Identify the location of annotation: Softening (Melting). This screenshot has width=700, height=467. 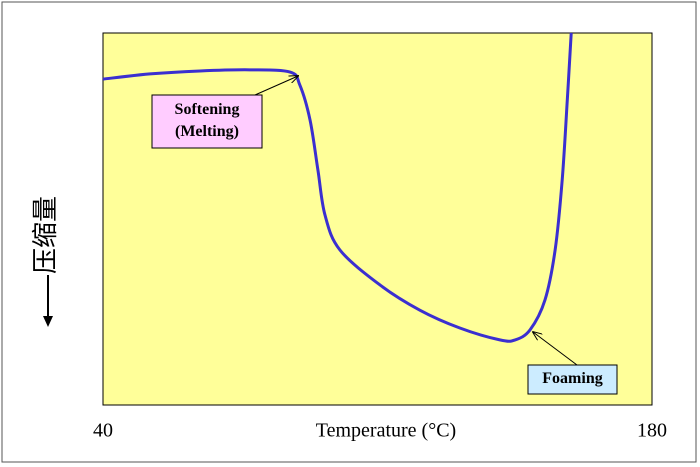
(224, 112).